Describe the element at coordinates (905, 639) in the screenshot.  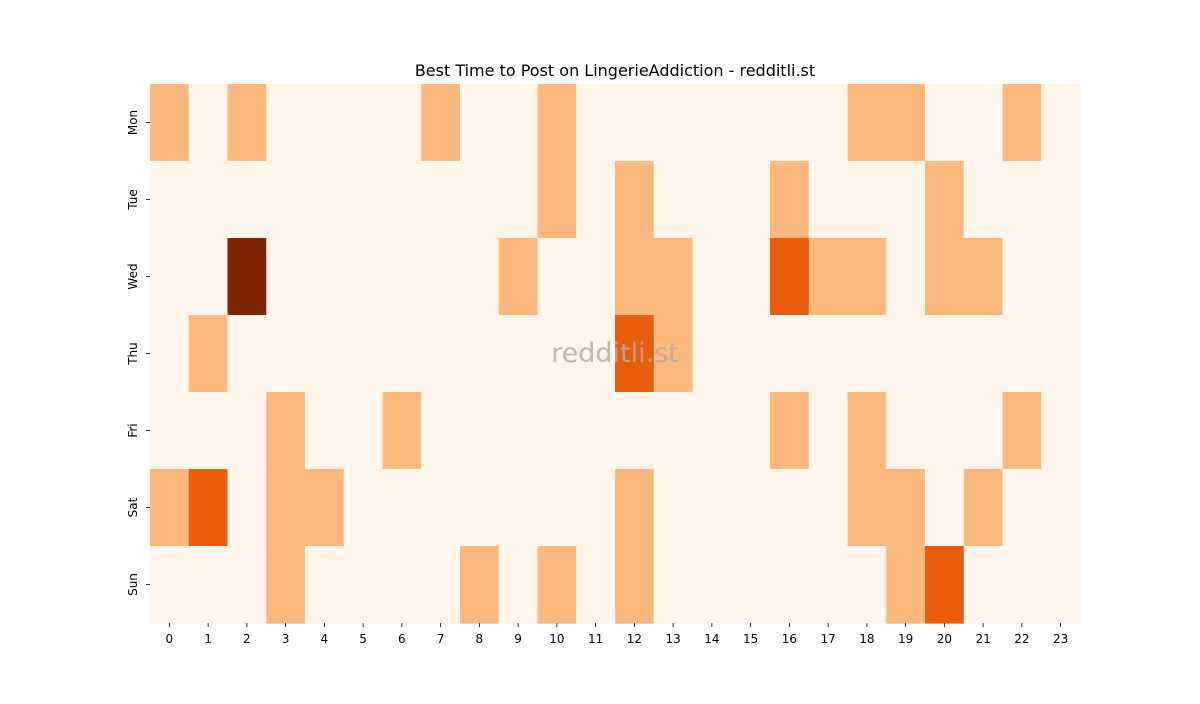
I see `x-tick-label: 19` at that location.